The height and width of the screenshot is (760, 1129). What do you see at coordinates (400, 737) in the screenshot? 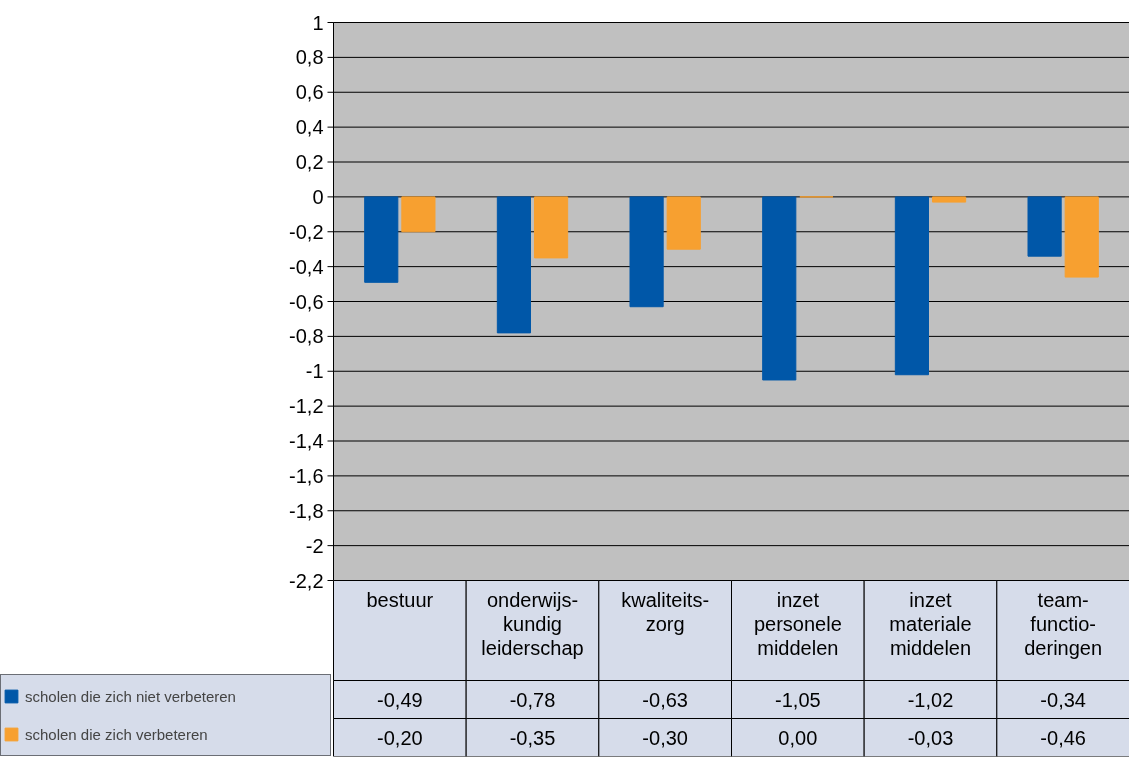
I see `data-label: -0,20` at bounding box center [400, 737].